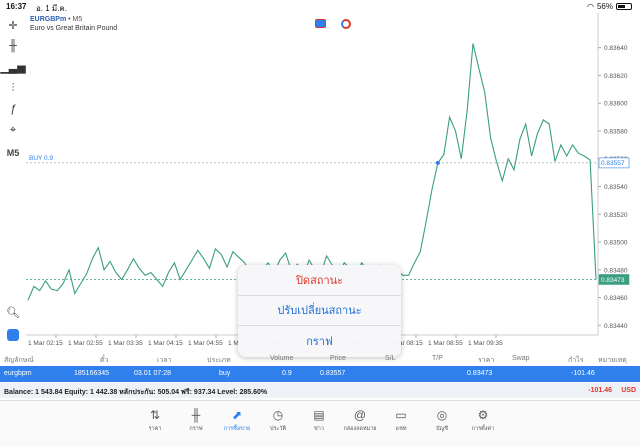  Describe the element at coordinates (483, 429) in the screenshot. I see `tab-settings-label: การตั้งค่า` at that location.